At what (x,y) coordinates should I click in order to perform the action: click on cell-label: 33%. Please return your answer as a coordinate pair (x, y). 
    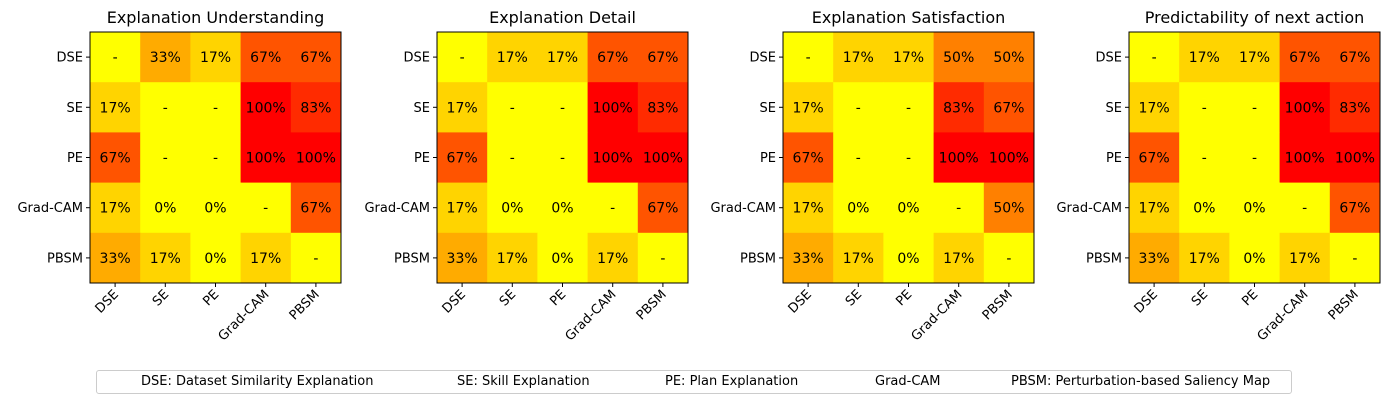
    Looking at the image, I should click on (115, 259).